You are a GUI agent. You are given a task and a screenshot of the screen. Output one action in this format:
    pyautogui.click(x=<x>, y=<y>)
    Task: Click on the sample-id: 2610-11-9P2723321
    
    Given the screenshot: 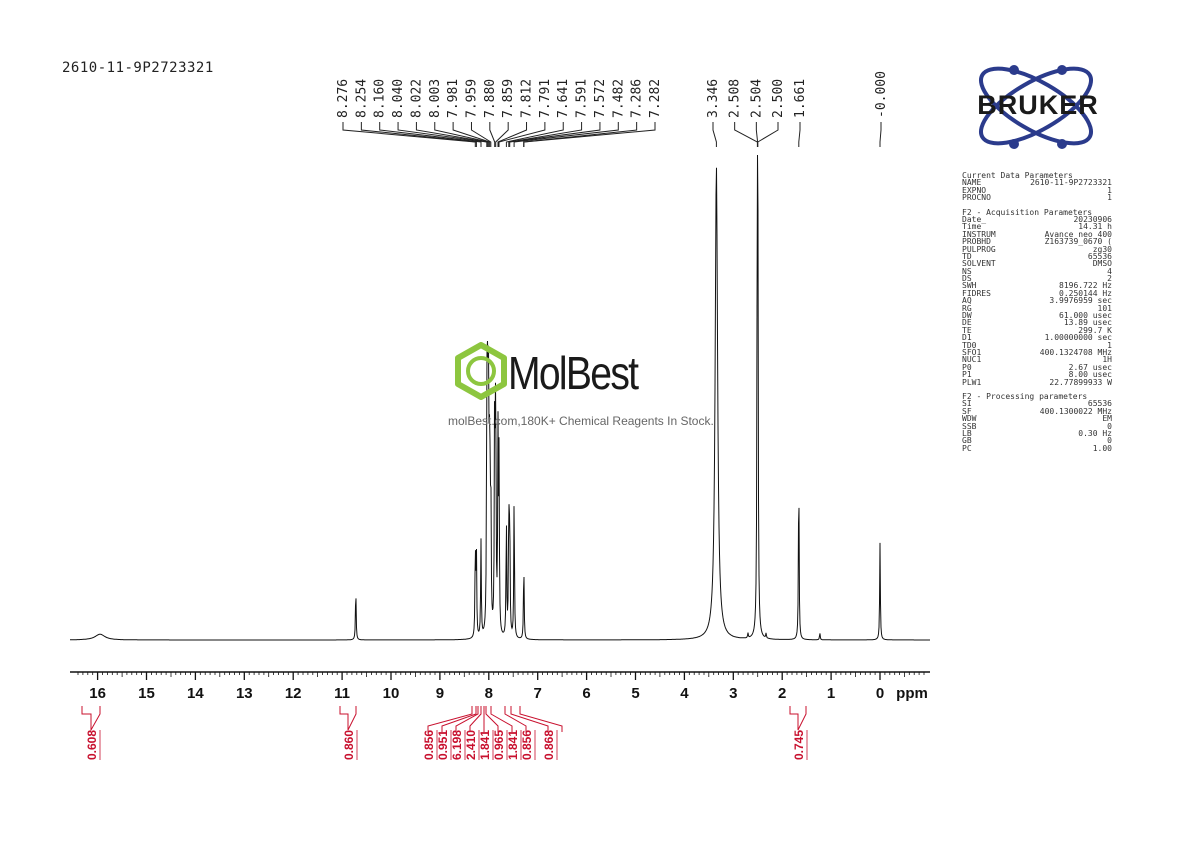 What is the action you would take?
    pyautogui.click(x=138, y=68)
    